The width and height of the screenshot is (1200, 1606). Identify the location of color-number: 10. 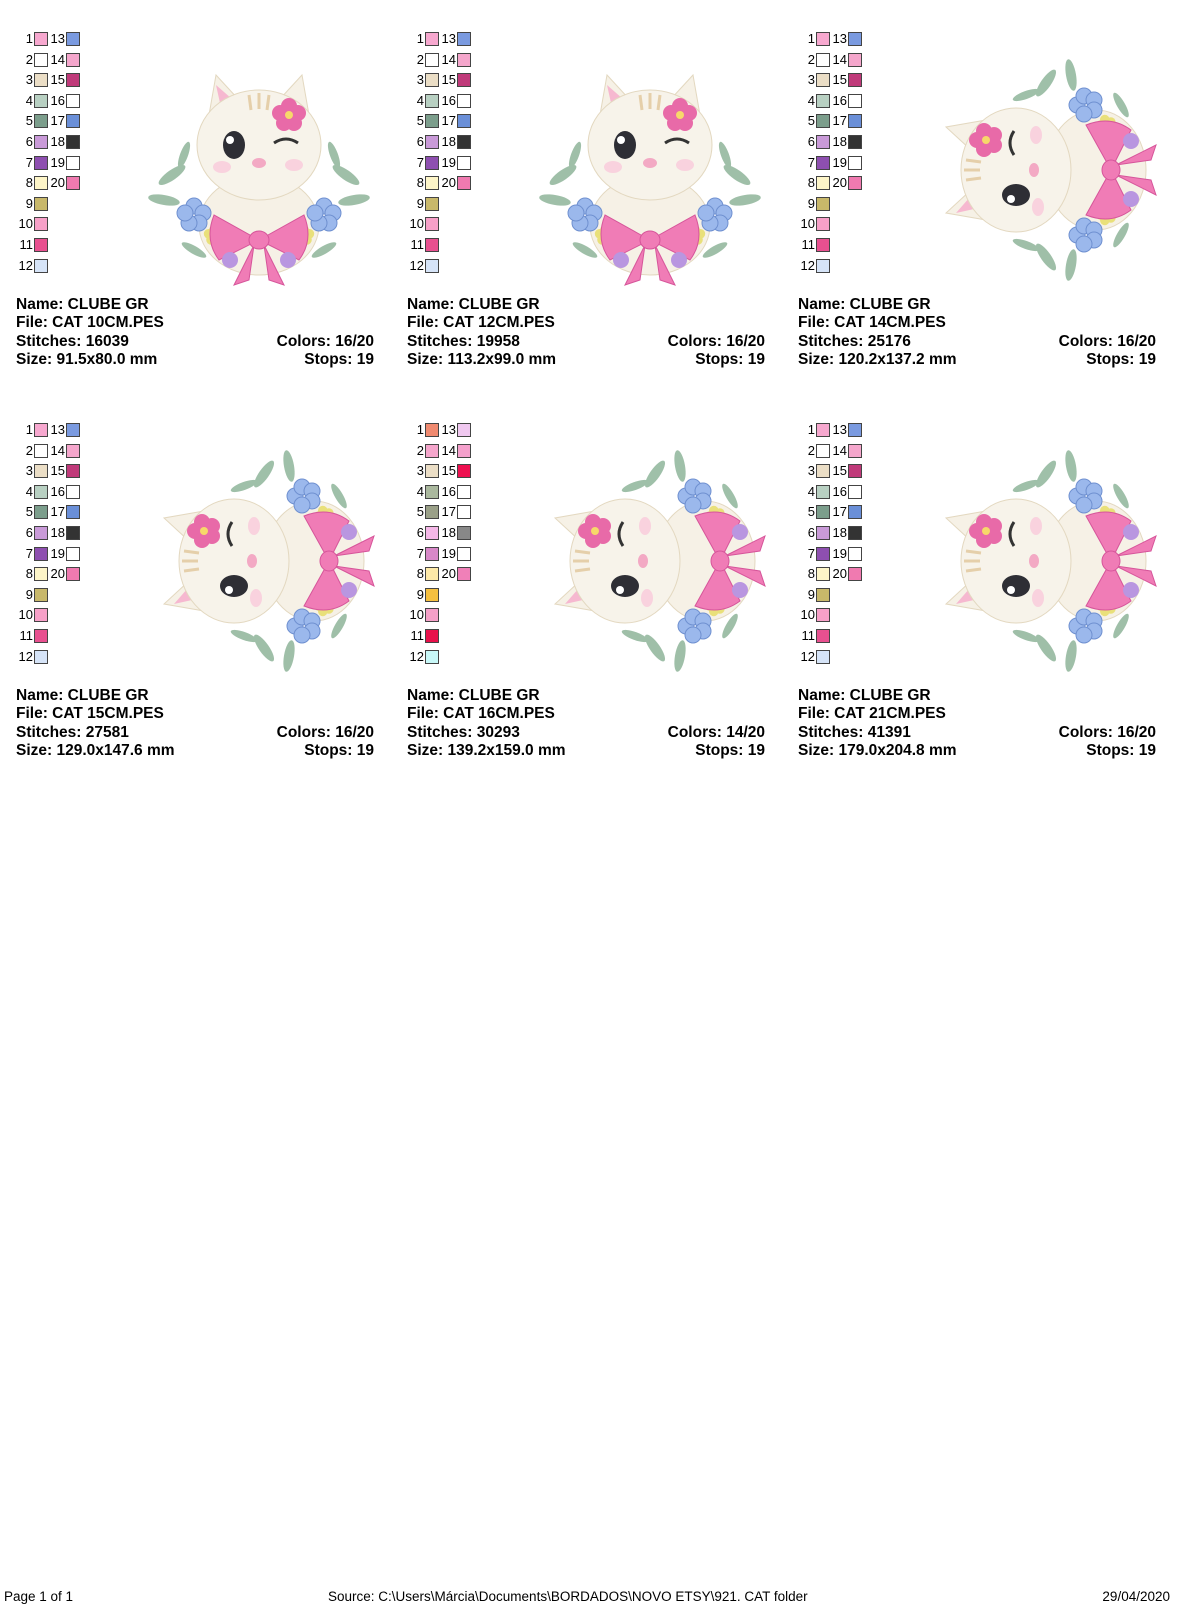
(25, 615).